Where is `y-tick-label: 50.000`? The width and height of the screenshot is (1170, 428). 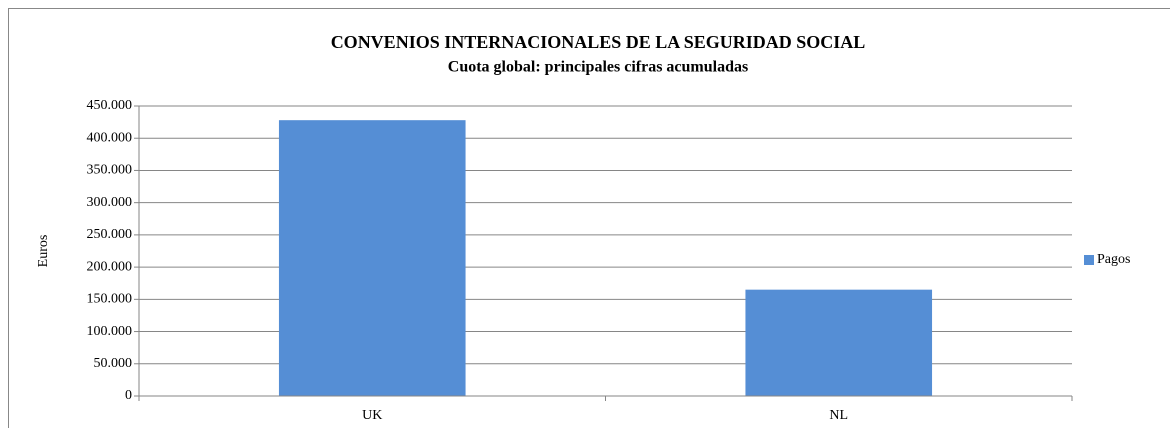
y-tick-label: 50.000 is located at coordinates (113, 363).